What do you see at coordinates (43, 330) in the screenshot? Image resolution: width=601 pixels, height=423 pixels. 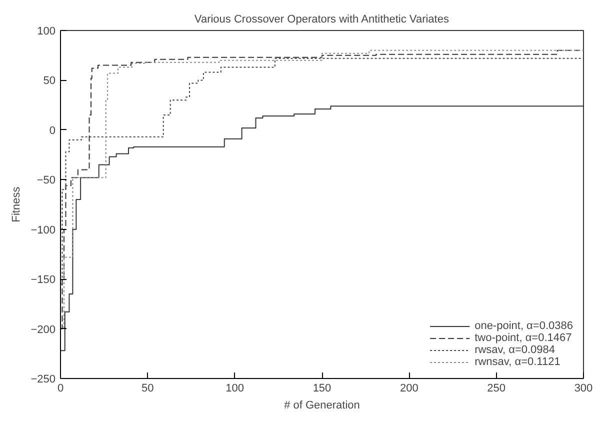 I see `y-tick-label: −200` at bounding box center [43, 330].